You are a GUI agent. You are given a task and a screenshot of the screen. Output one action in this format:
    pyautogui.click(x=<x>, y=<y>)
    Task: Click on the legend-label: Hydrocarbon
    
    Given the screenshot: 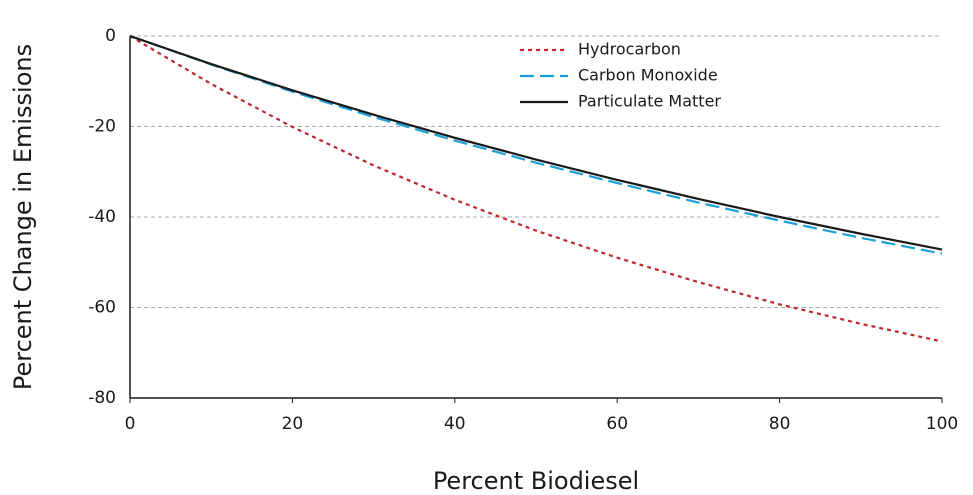 What is the action you would take?
    pyautogui.click(x=629, y=49)
    